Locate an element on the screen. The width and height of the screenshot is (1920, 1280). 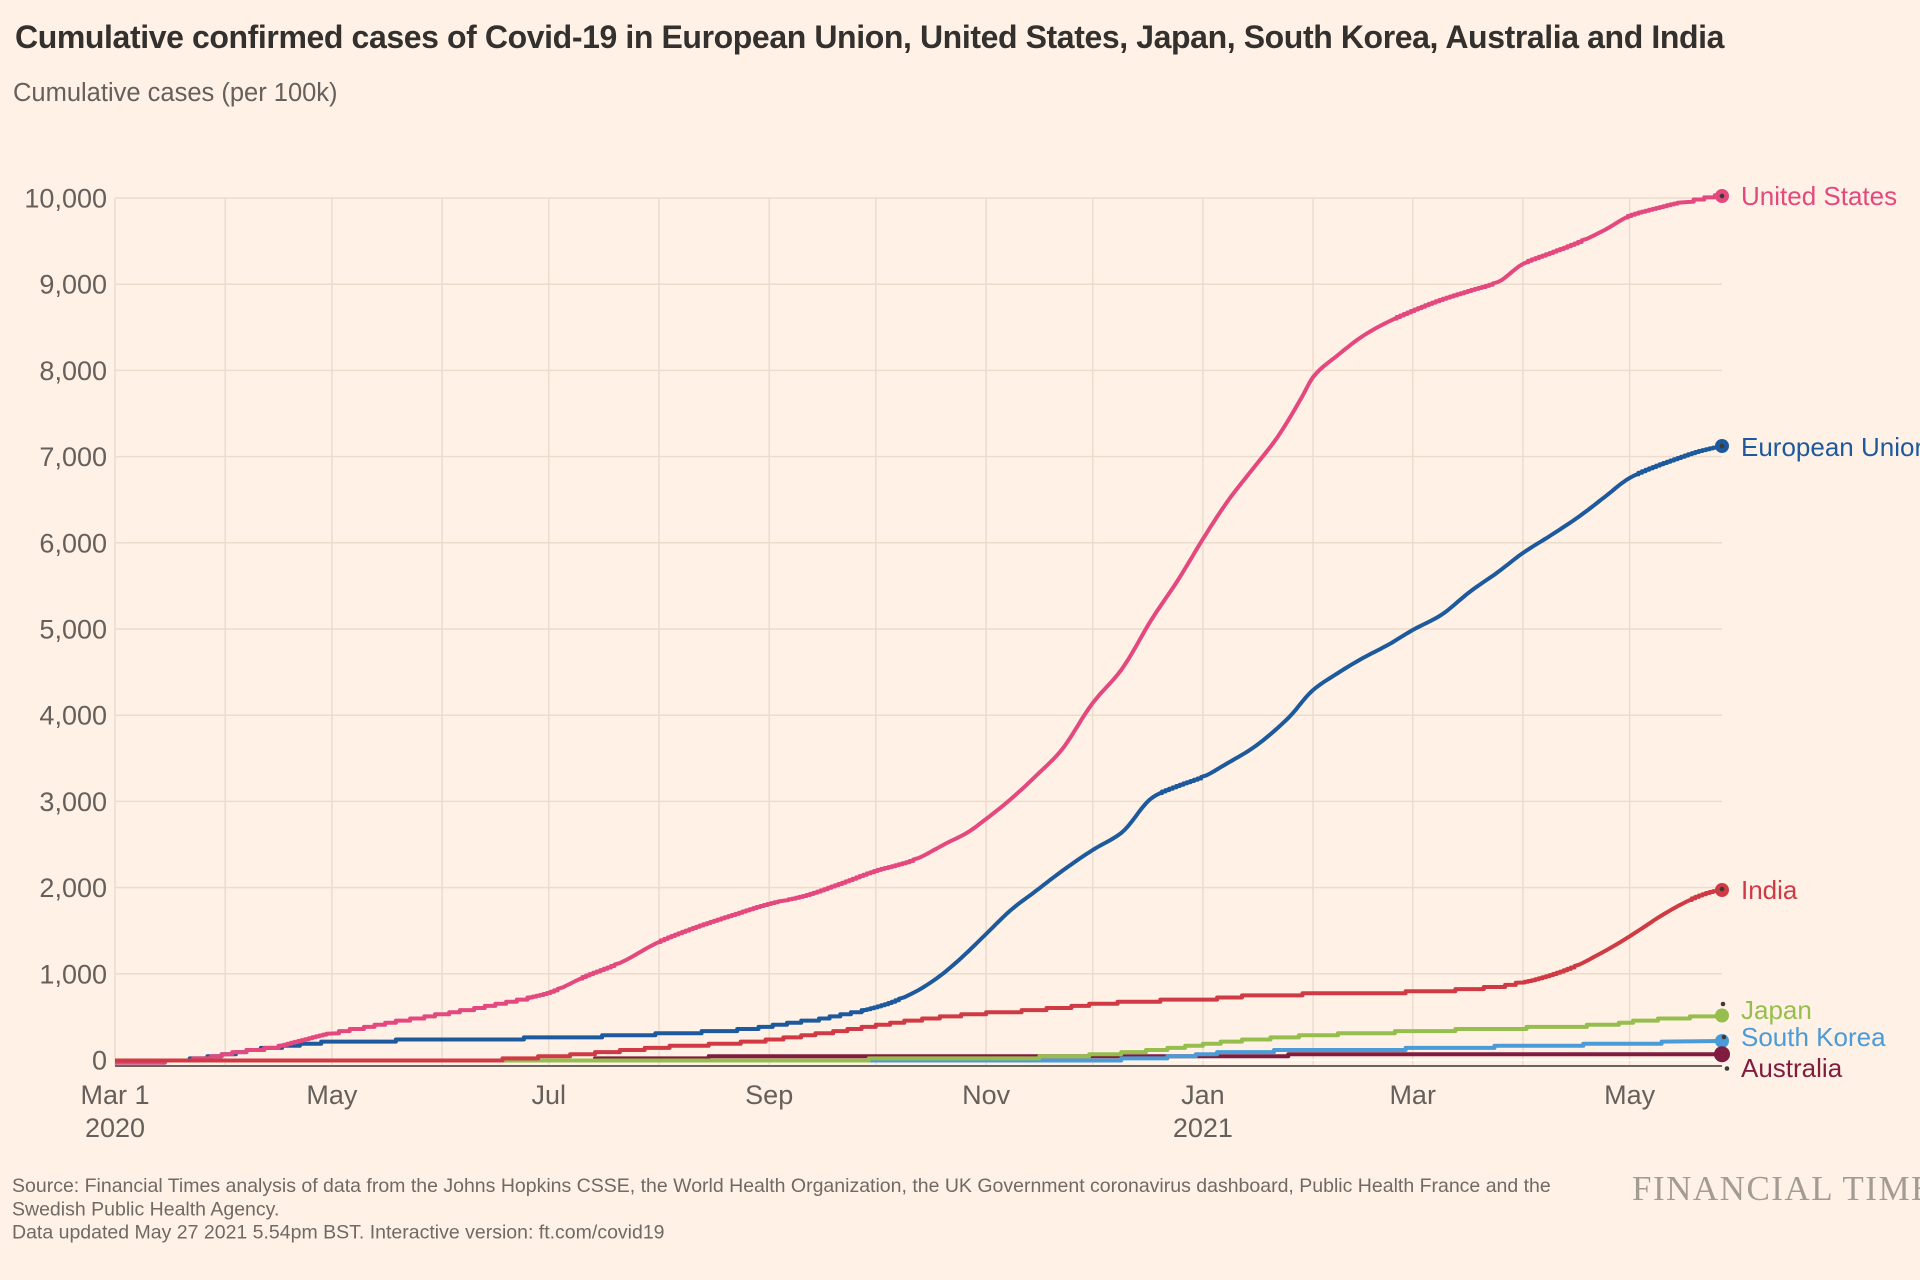
svg-text: Australia is located at coordinates (1792, 1068).